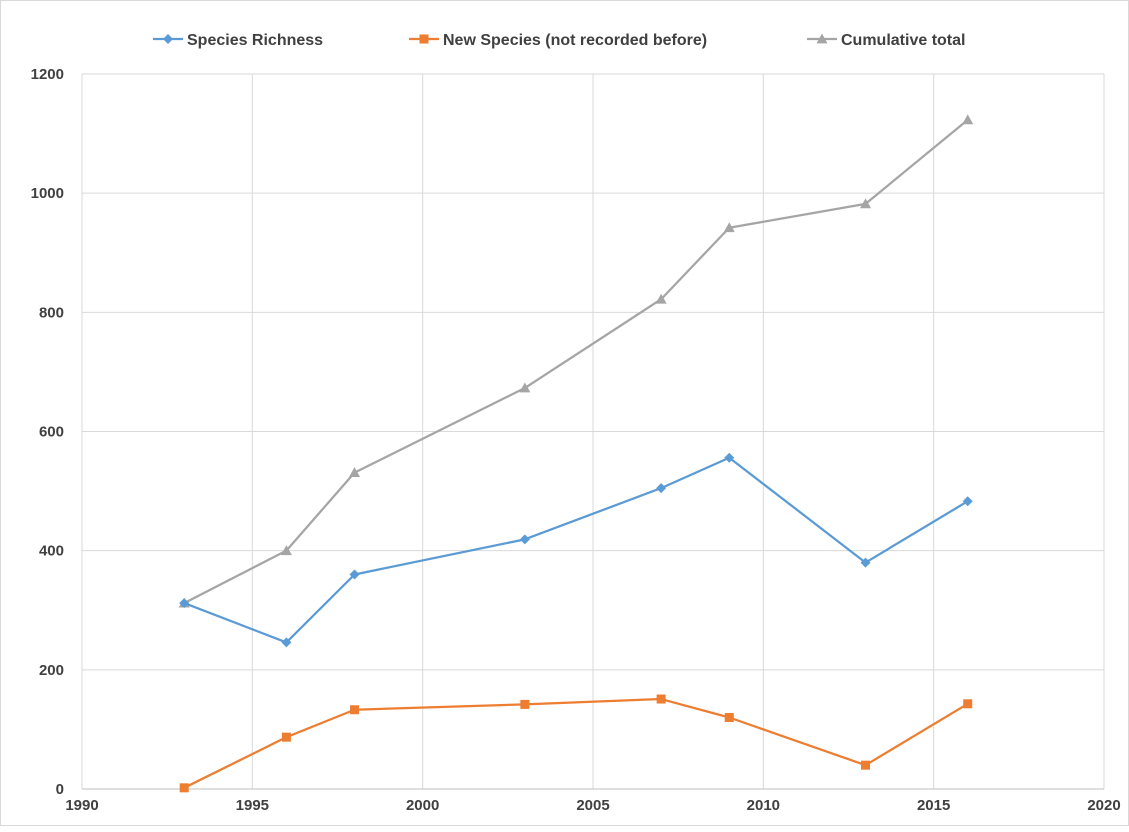  What do you see at coordinates (255, 40) in the screenshot?
I see `legend-label: Species Richness` at bounding box center [255, 40].